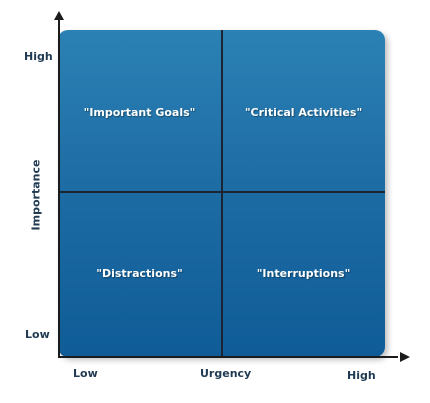 The height and width of the screenshot is (403, 430). Describe the element at coordinates (59, 188) in the screenshot. I see `y-axis-line` at that location.